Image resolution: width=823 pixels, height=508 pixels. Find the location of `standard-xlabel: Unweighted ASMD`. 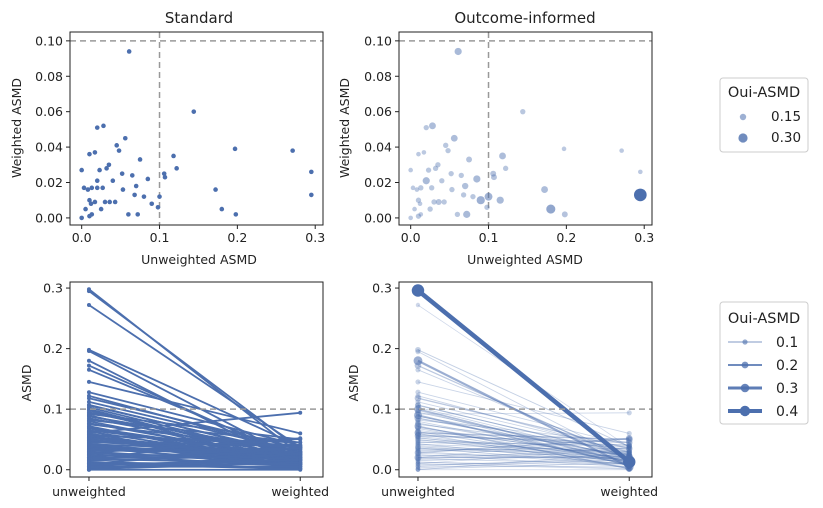

standard-xlabel: Unweighted ASMD is located at coordinates (199, 259).